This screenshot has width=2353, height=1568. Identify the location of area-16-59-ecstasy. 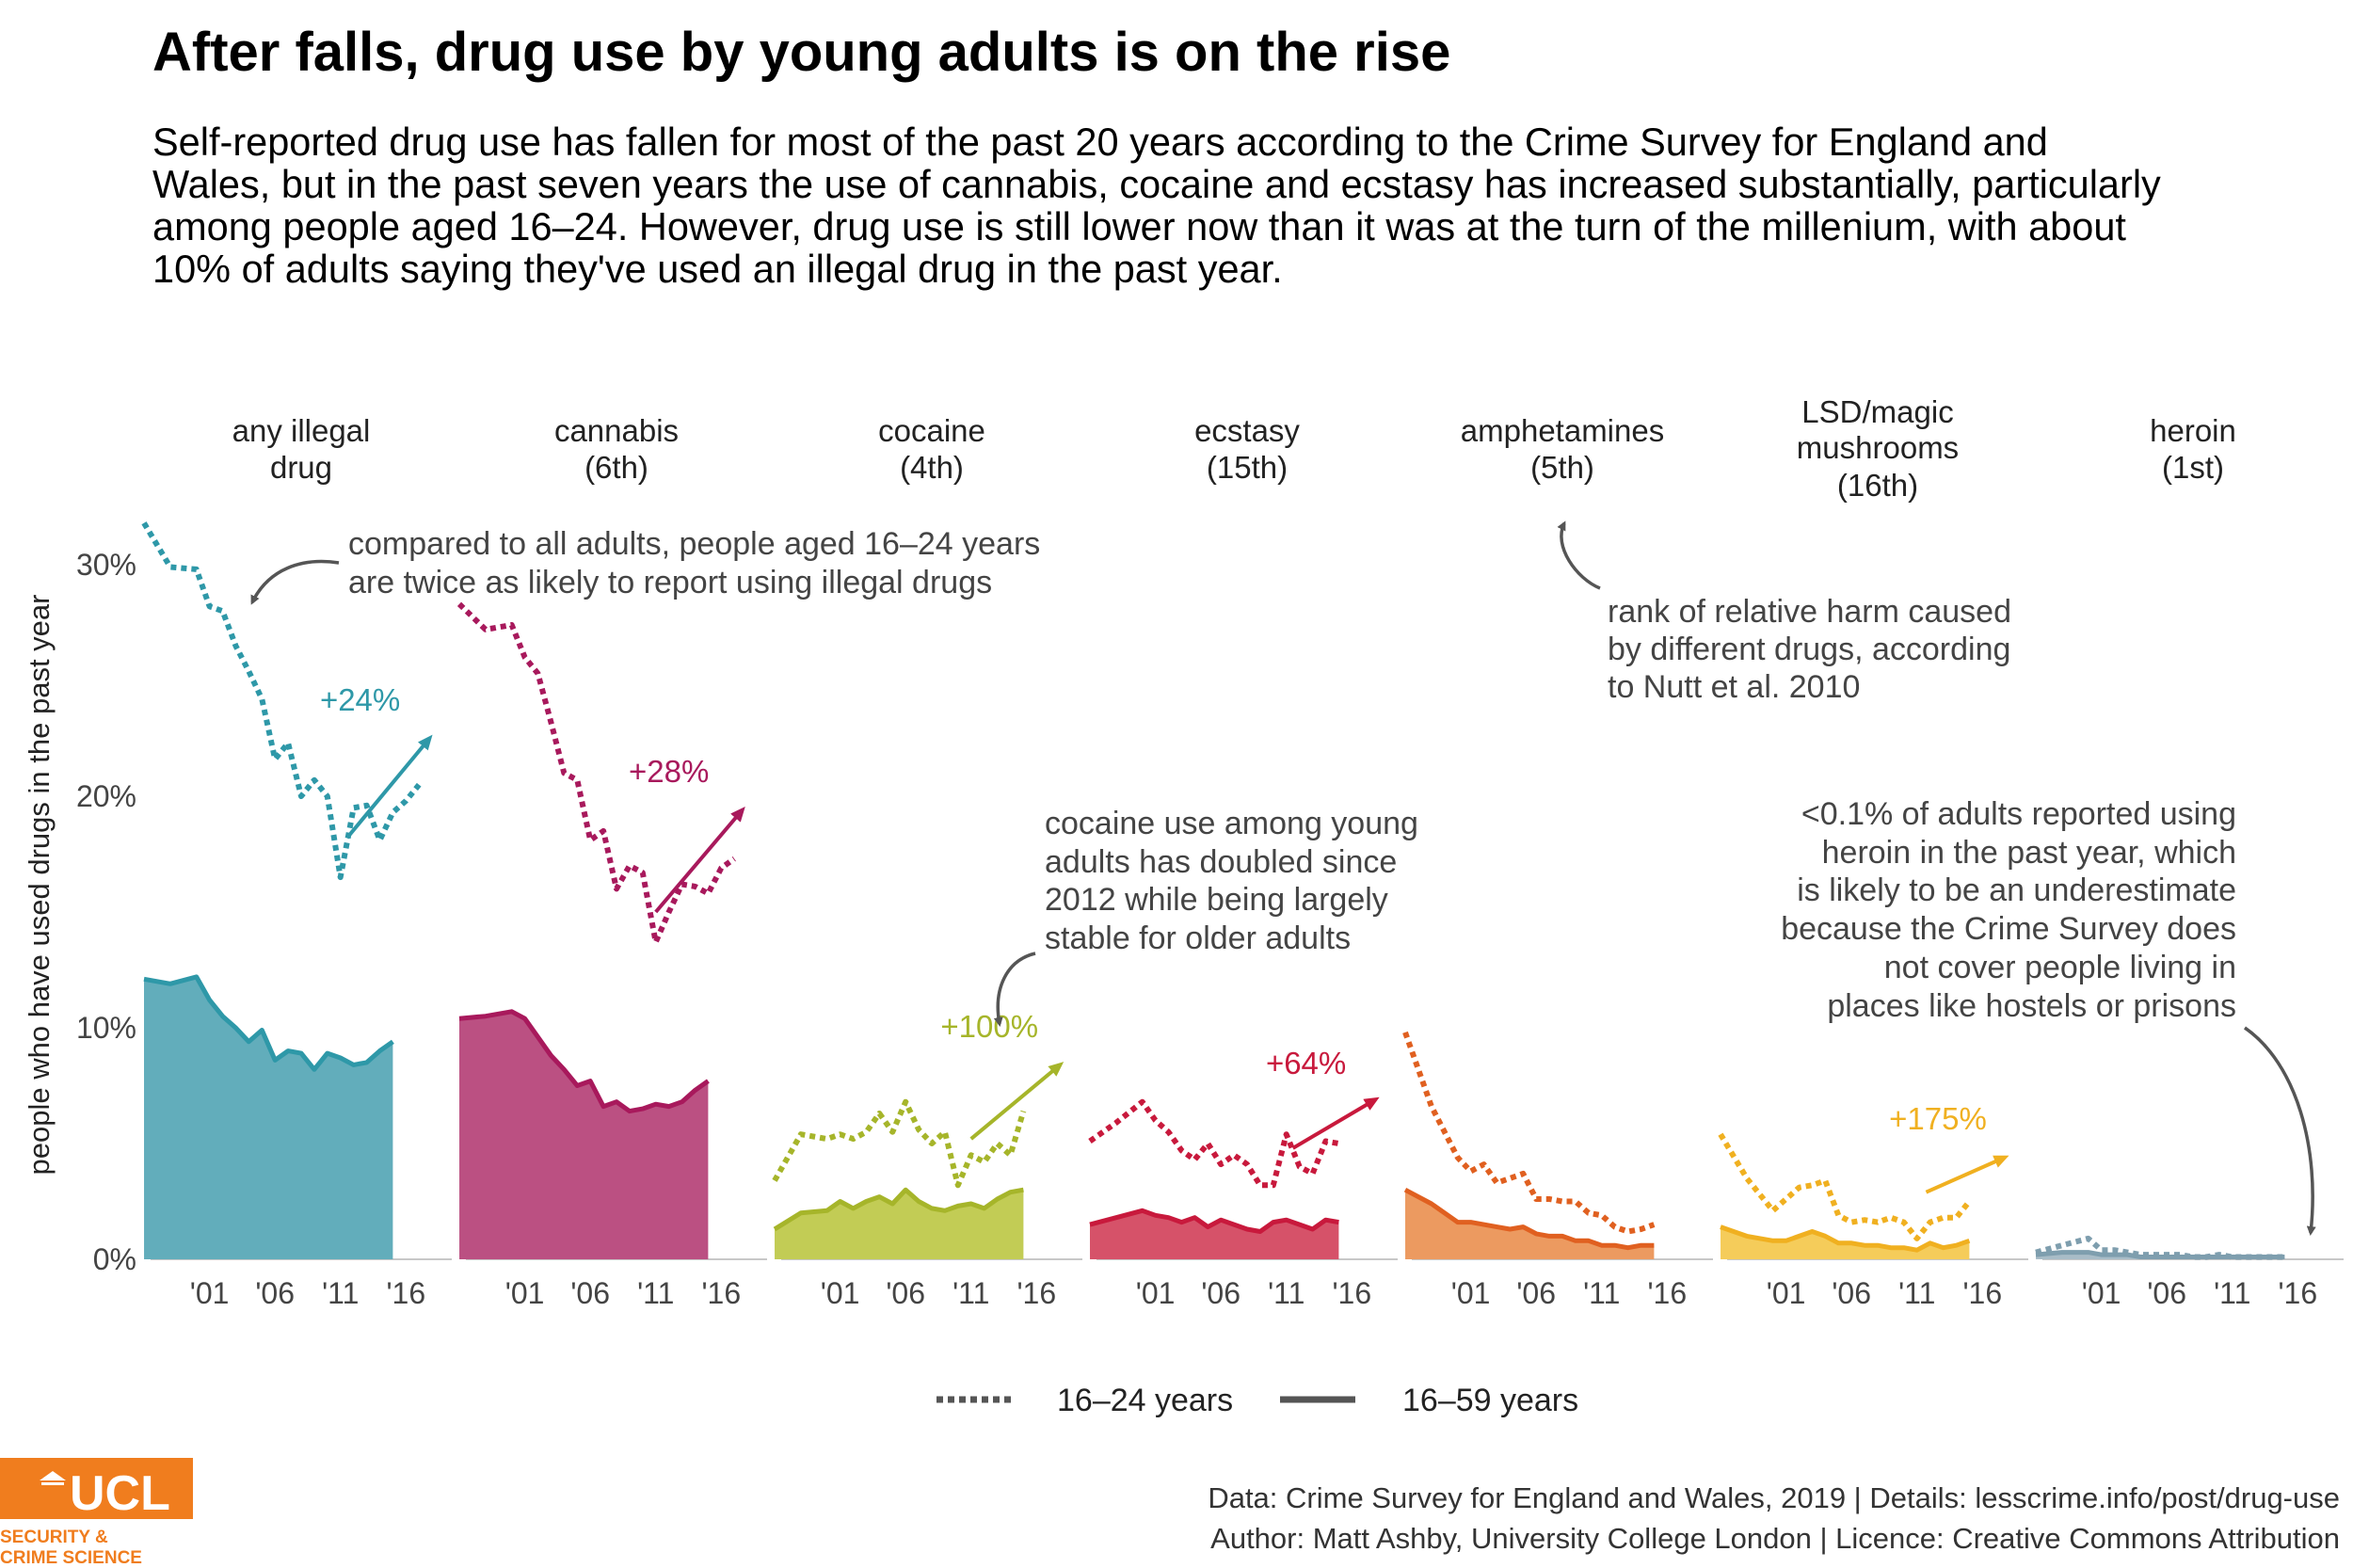
(1214, 1234).